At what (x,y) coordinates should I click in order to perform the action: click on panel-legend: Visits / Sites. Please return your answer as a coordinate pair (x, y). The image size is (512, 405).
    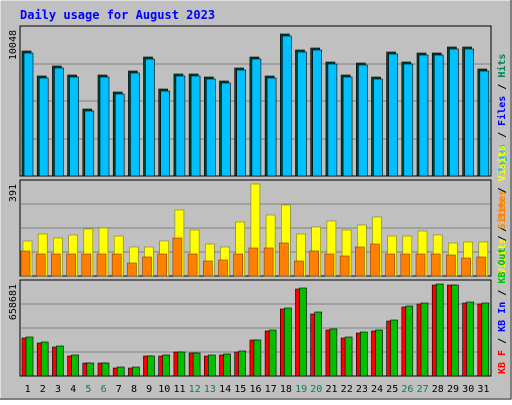
    Looking at the image, I should click on (502, 232).